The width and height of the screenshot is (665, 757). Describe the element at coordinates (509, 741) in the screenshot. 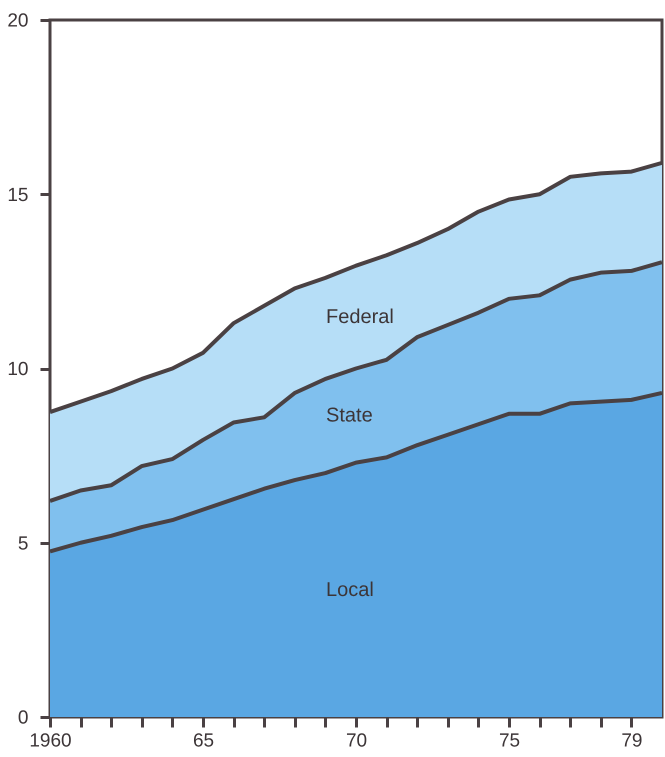

I see `x-tick-label: 75` at that location.